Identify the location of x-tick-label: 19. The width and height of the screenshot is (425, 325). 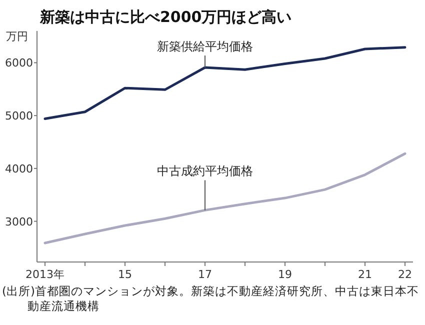
(285, 274).